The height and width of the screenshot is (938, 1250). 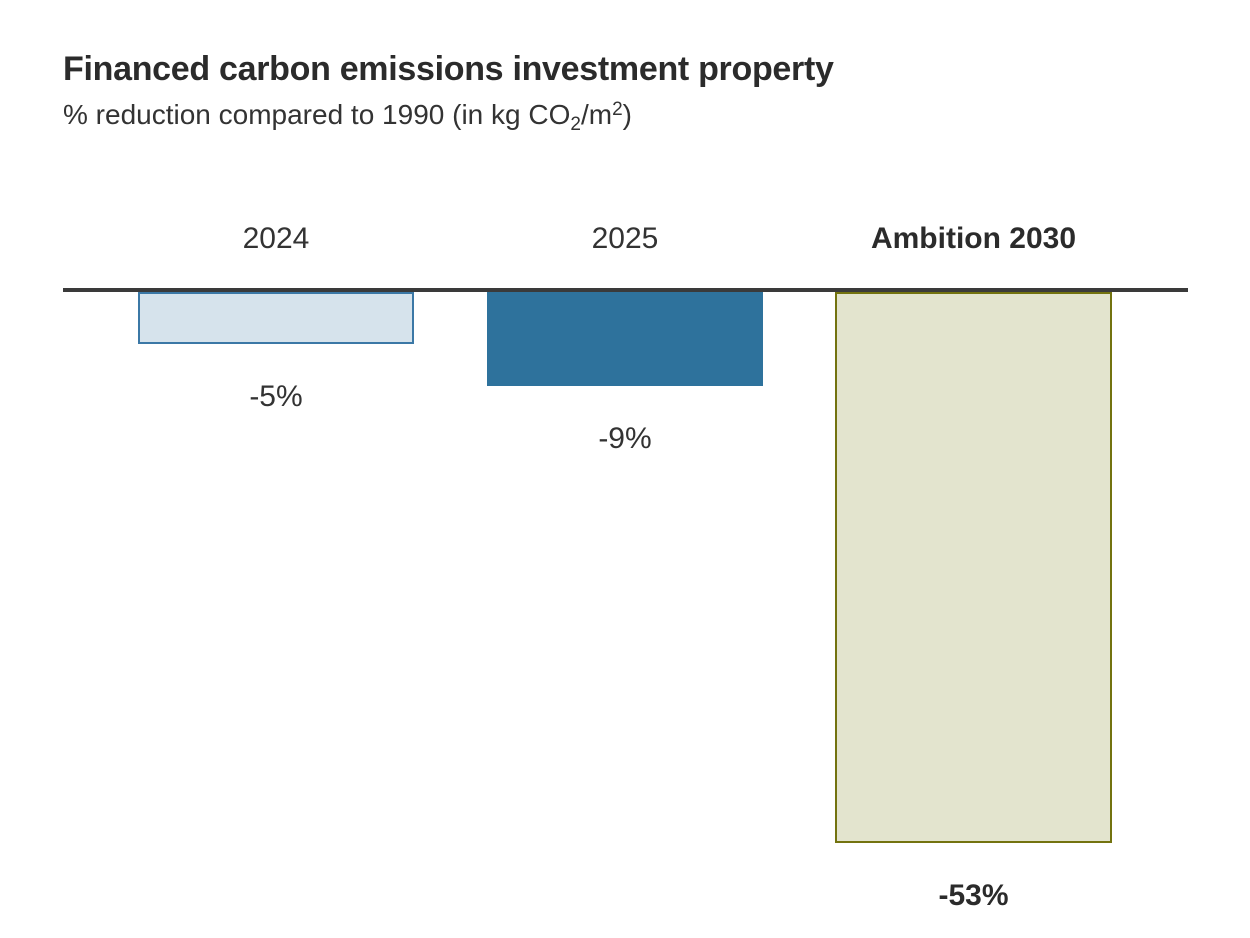 I want to click on category-label-ambition-2030: Ambition 2030, so click(x=973, y=238).